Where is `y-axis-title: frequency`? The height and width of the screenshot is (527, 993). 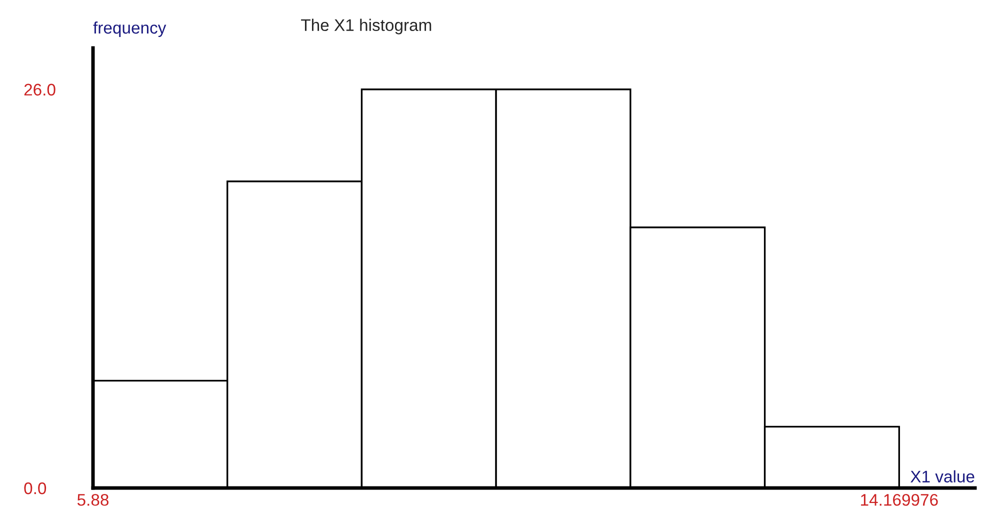 y-axis-title: frequency is located at coordinates (129, 29).